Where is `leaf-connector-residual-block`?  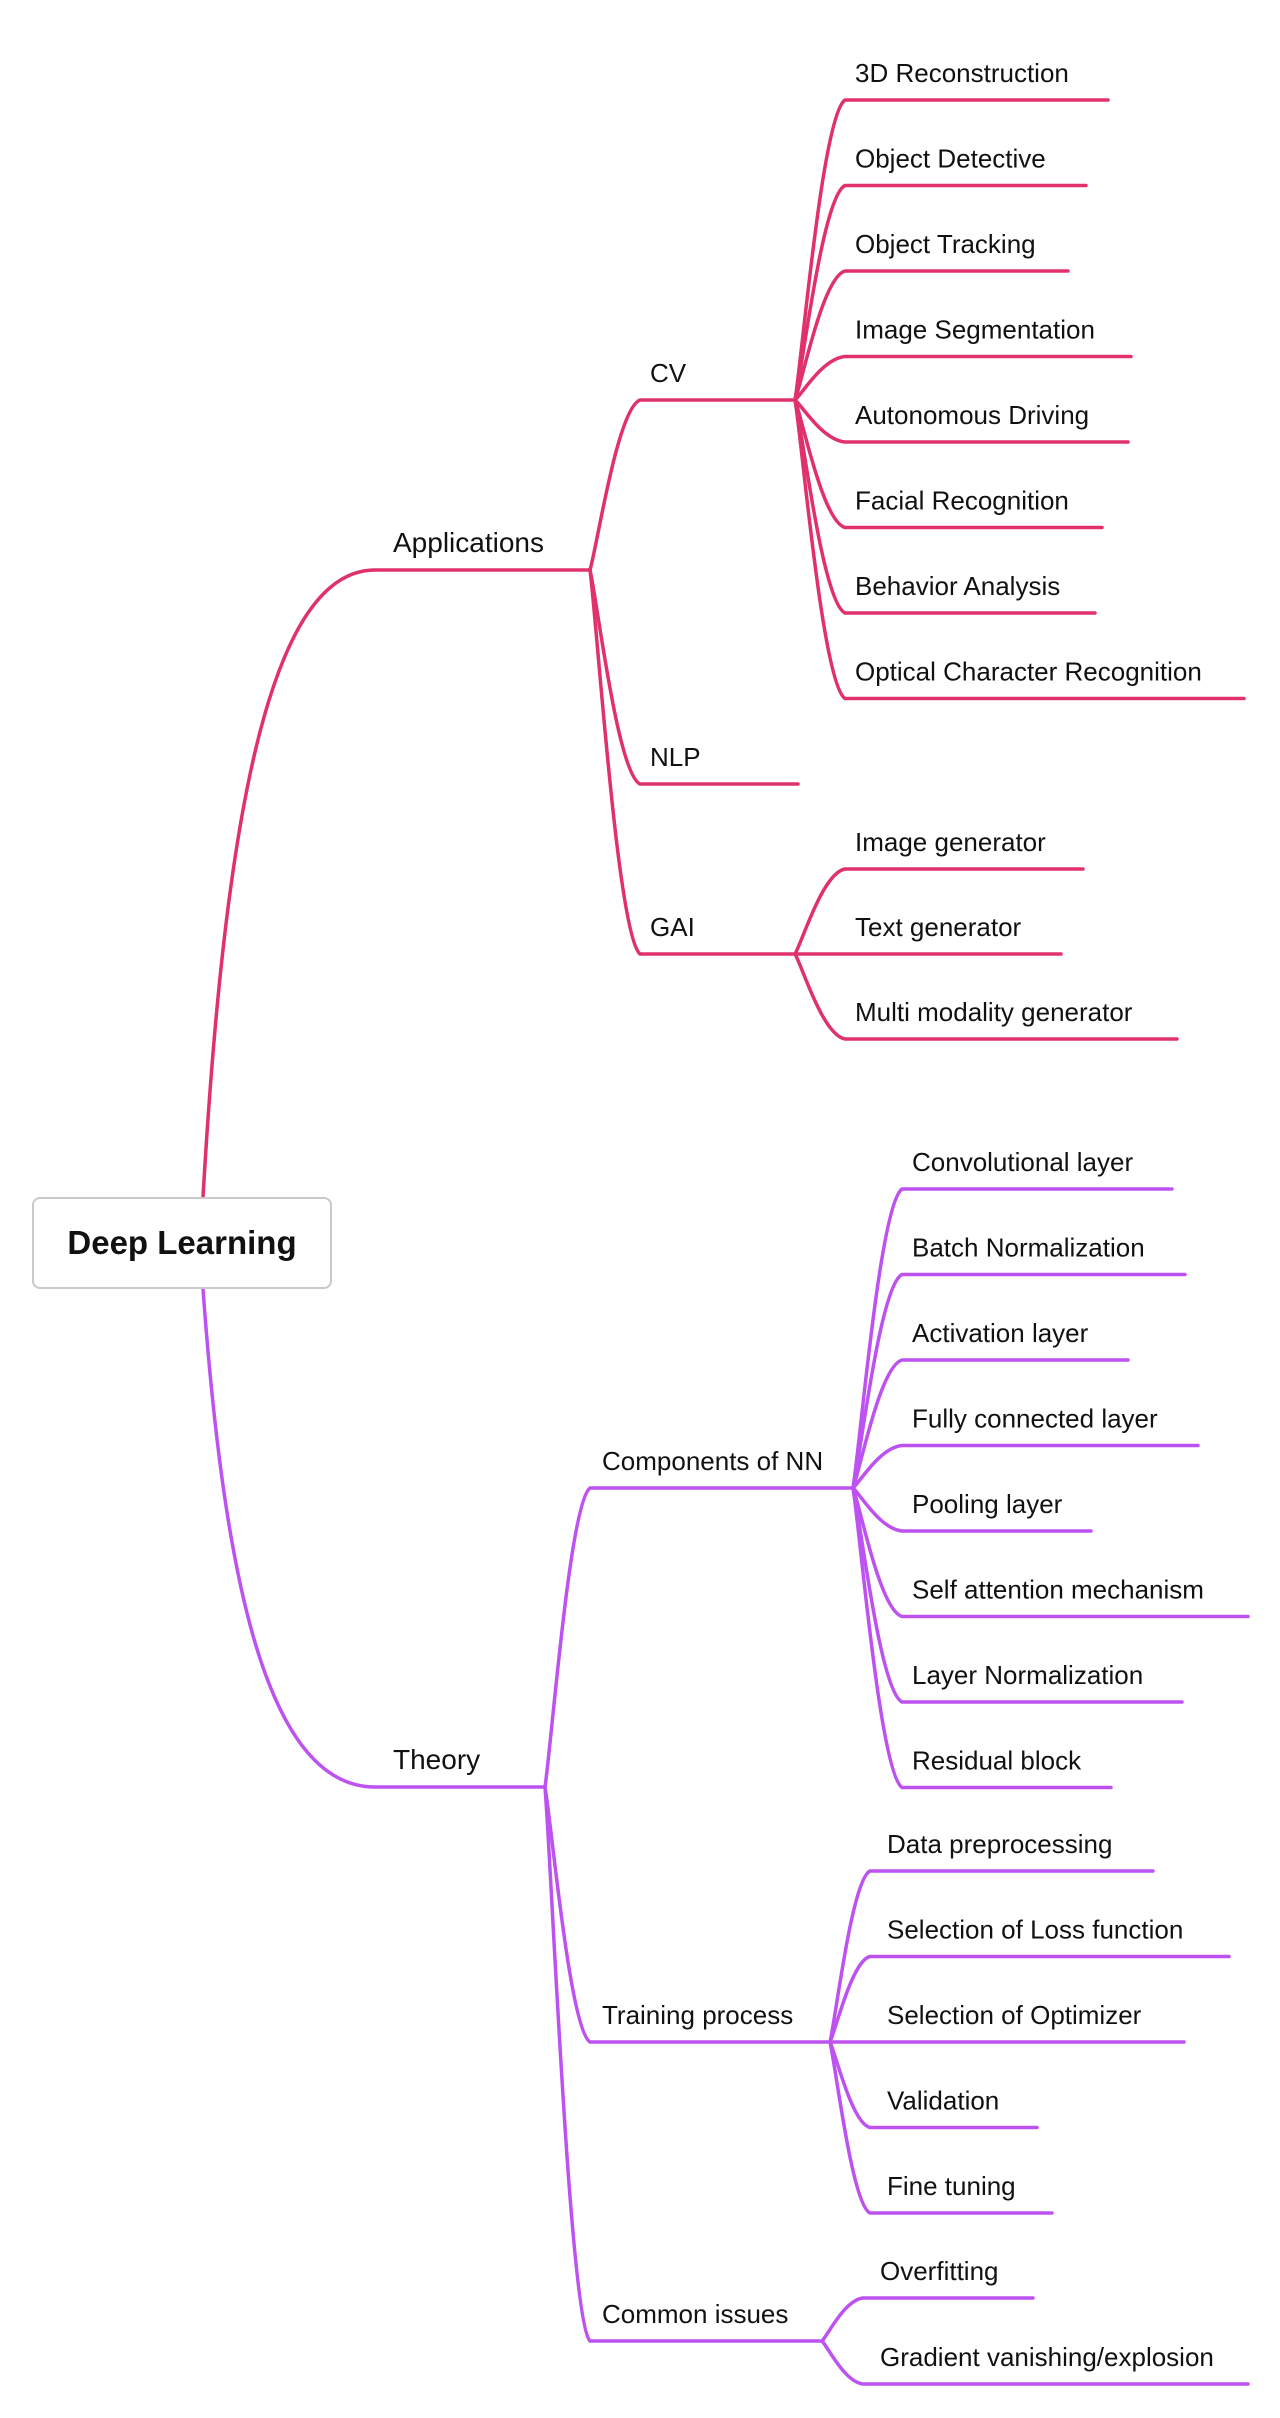
leaf-connector-residual-block is located at coordinates (982, 1638).